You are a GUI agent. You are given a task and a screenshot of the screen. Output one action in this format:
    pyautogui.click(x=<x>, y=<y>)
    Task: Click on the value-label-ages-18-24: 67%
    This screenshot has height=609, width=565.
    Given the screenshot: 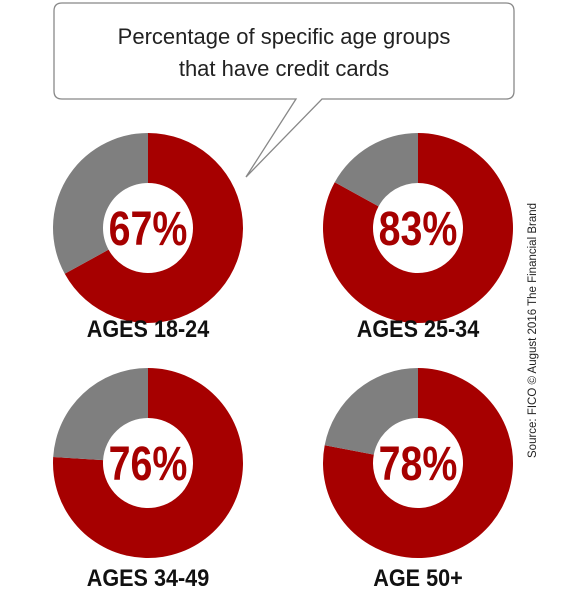 What is the action you would take?
    pyautogui.click(x=148, y=229)
    